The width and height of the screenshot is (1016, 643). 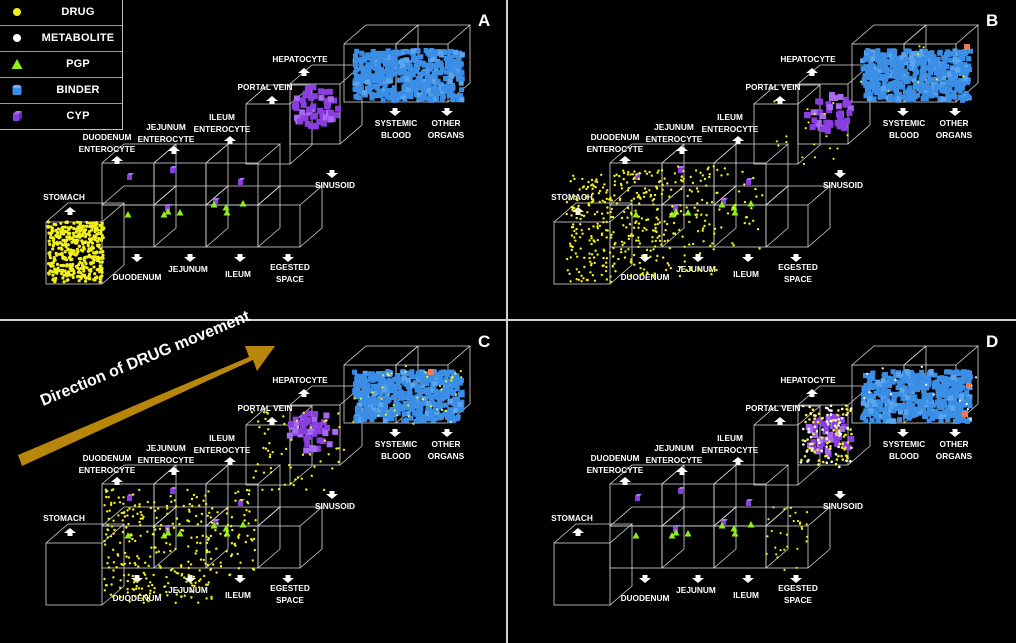 What do you see at coordinates (615, 470) in the screenshot?
I see `duodenum-enterocyte-label: ENTEROCYTE` at bounding box center [615, 470].